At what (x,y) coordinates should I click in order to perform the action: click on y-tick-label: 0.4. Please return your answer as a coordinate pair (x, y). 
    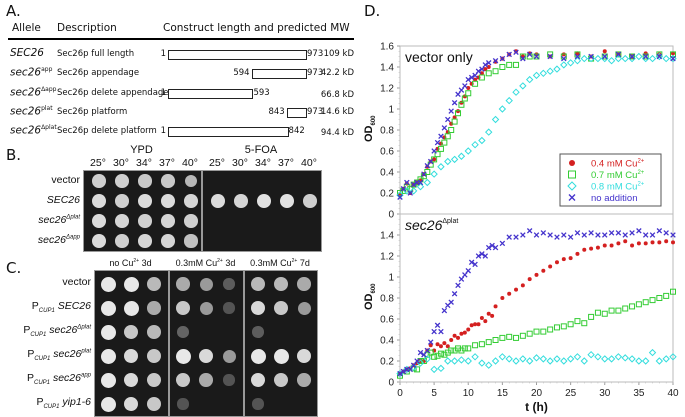
    Looking at the image, I should click on (387, 173).